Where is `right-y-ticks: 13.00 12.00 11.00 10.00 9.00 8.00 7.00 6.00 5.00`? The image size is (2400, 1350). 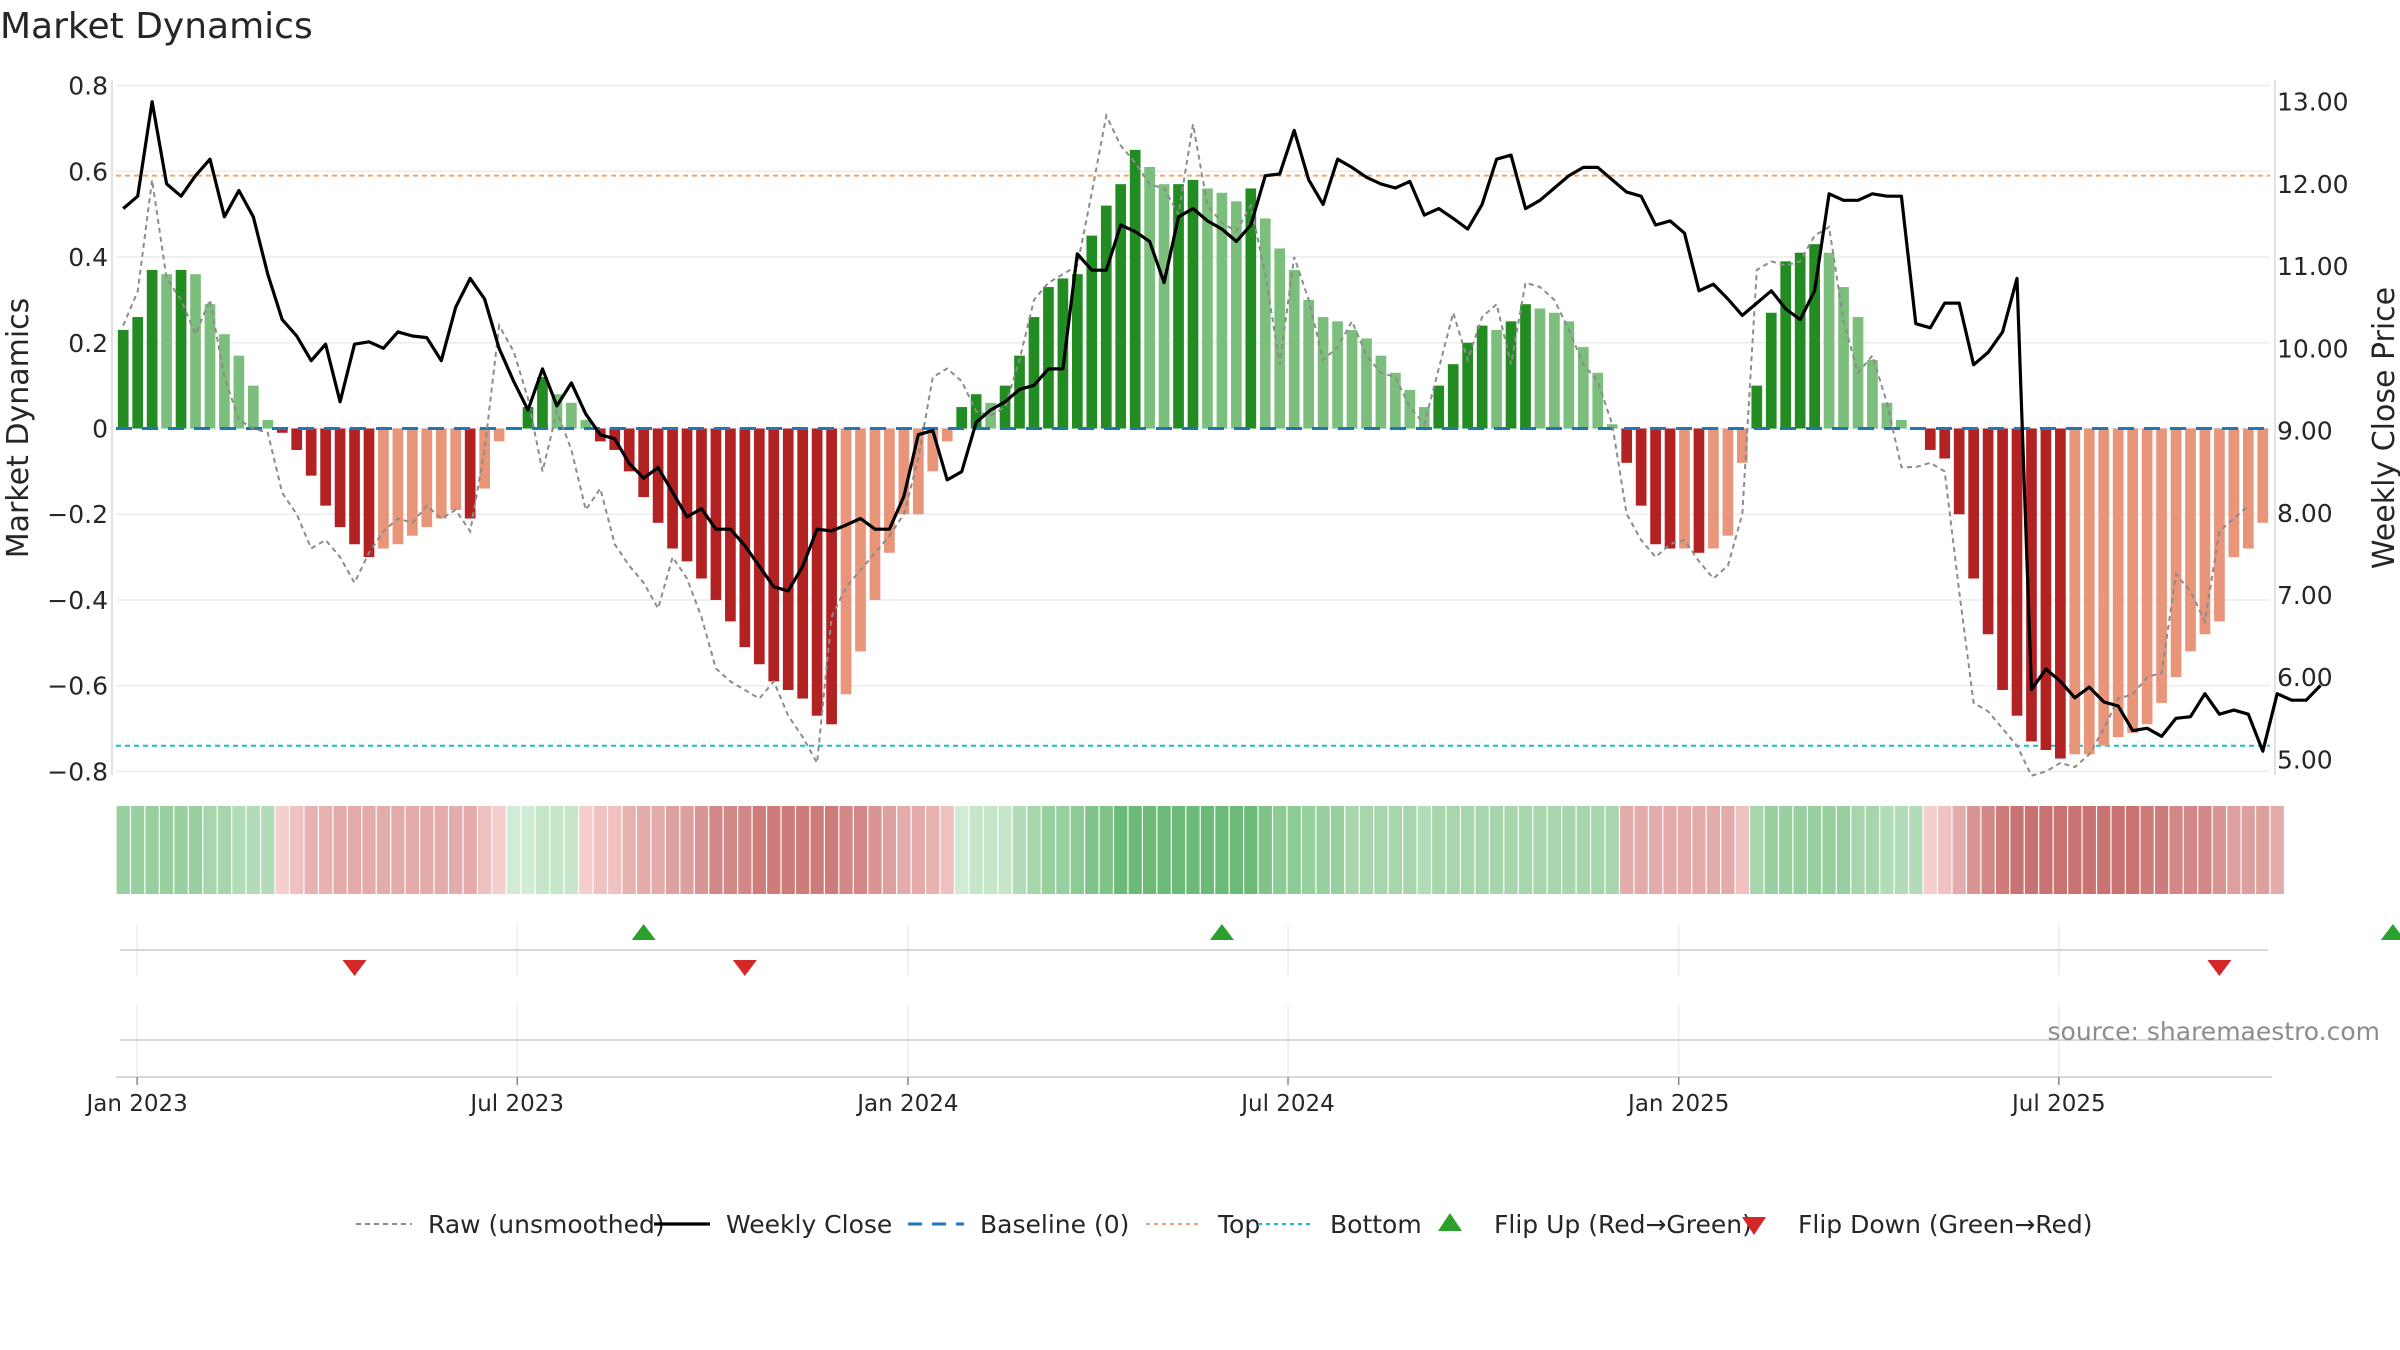
right-y-ticks: 13.00 12.00 11.00 10.00 9.00 8.00 7.00 6.00 5.00 is located at coordinates (2313, 431).